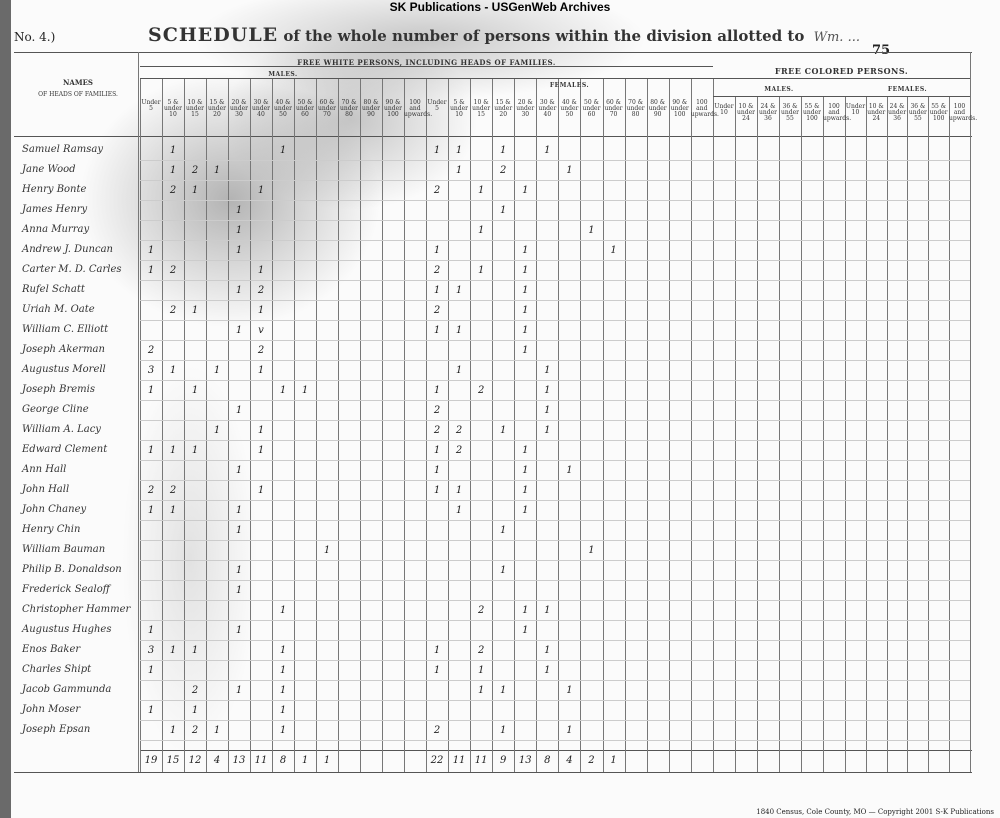 This screenshot has width=1000, height=818. I want to click on male-age-header: 100 and upwards., so click(418, 108).